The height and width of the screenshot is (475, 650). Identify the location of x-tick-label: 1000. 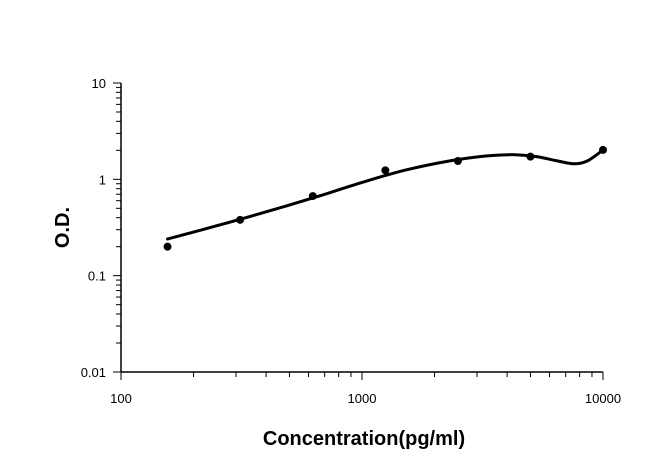
(362, 398).